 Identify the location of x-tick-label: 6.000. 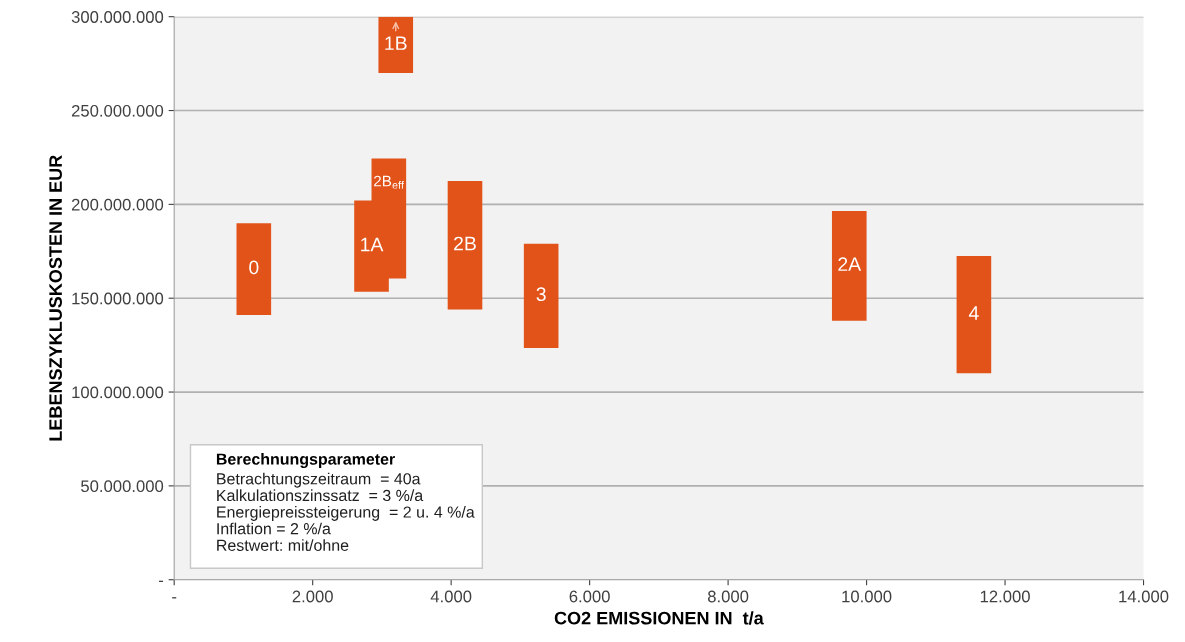
(589, 596).